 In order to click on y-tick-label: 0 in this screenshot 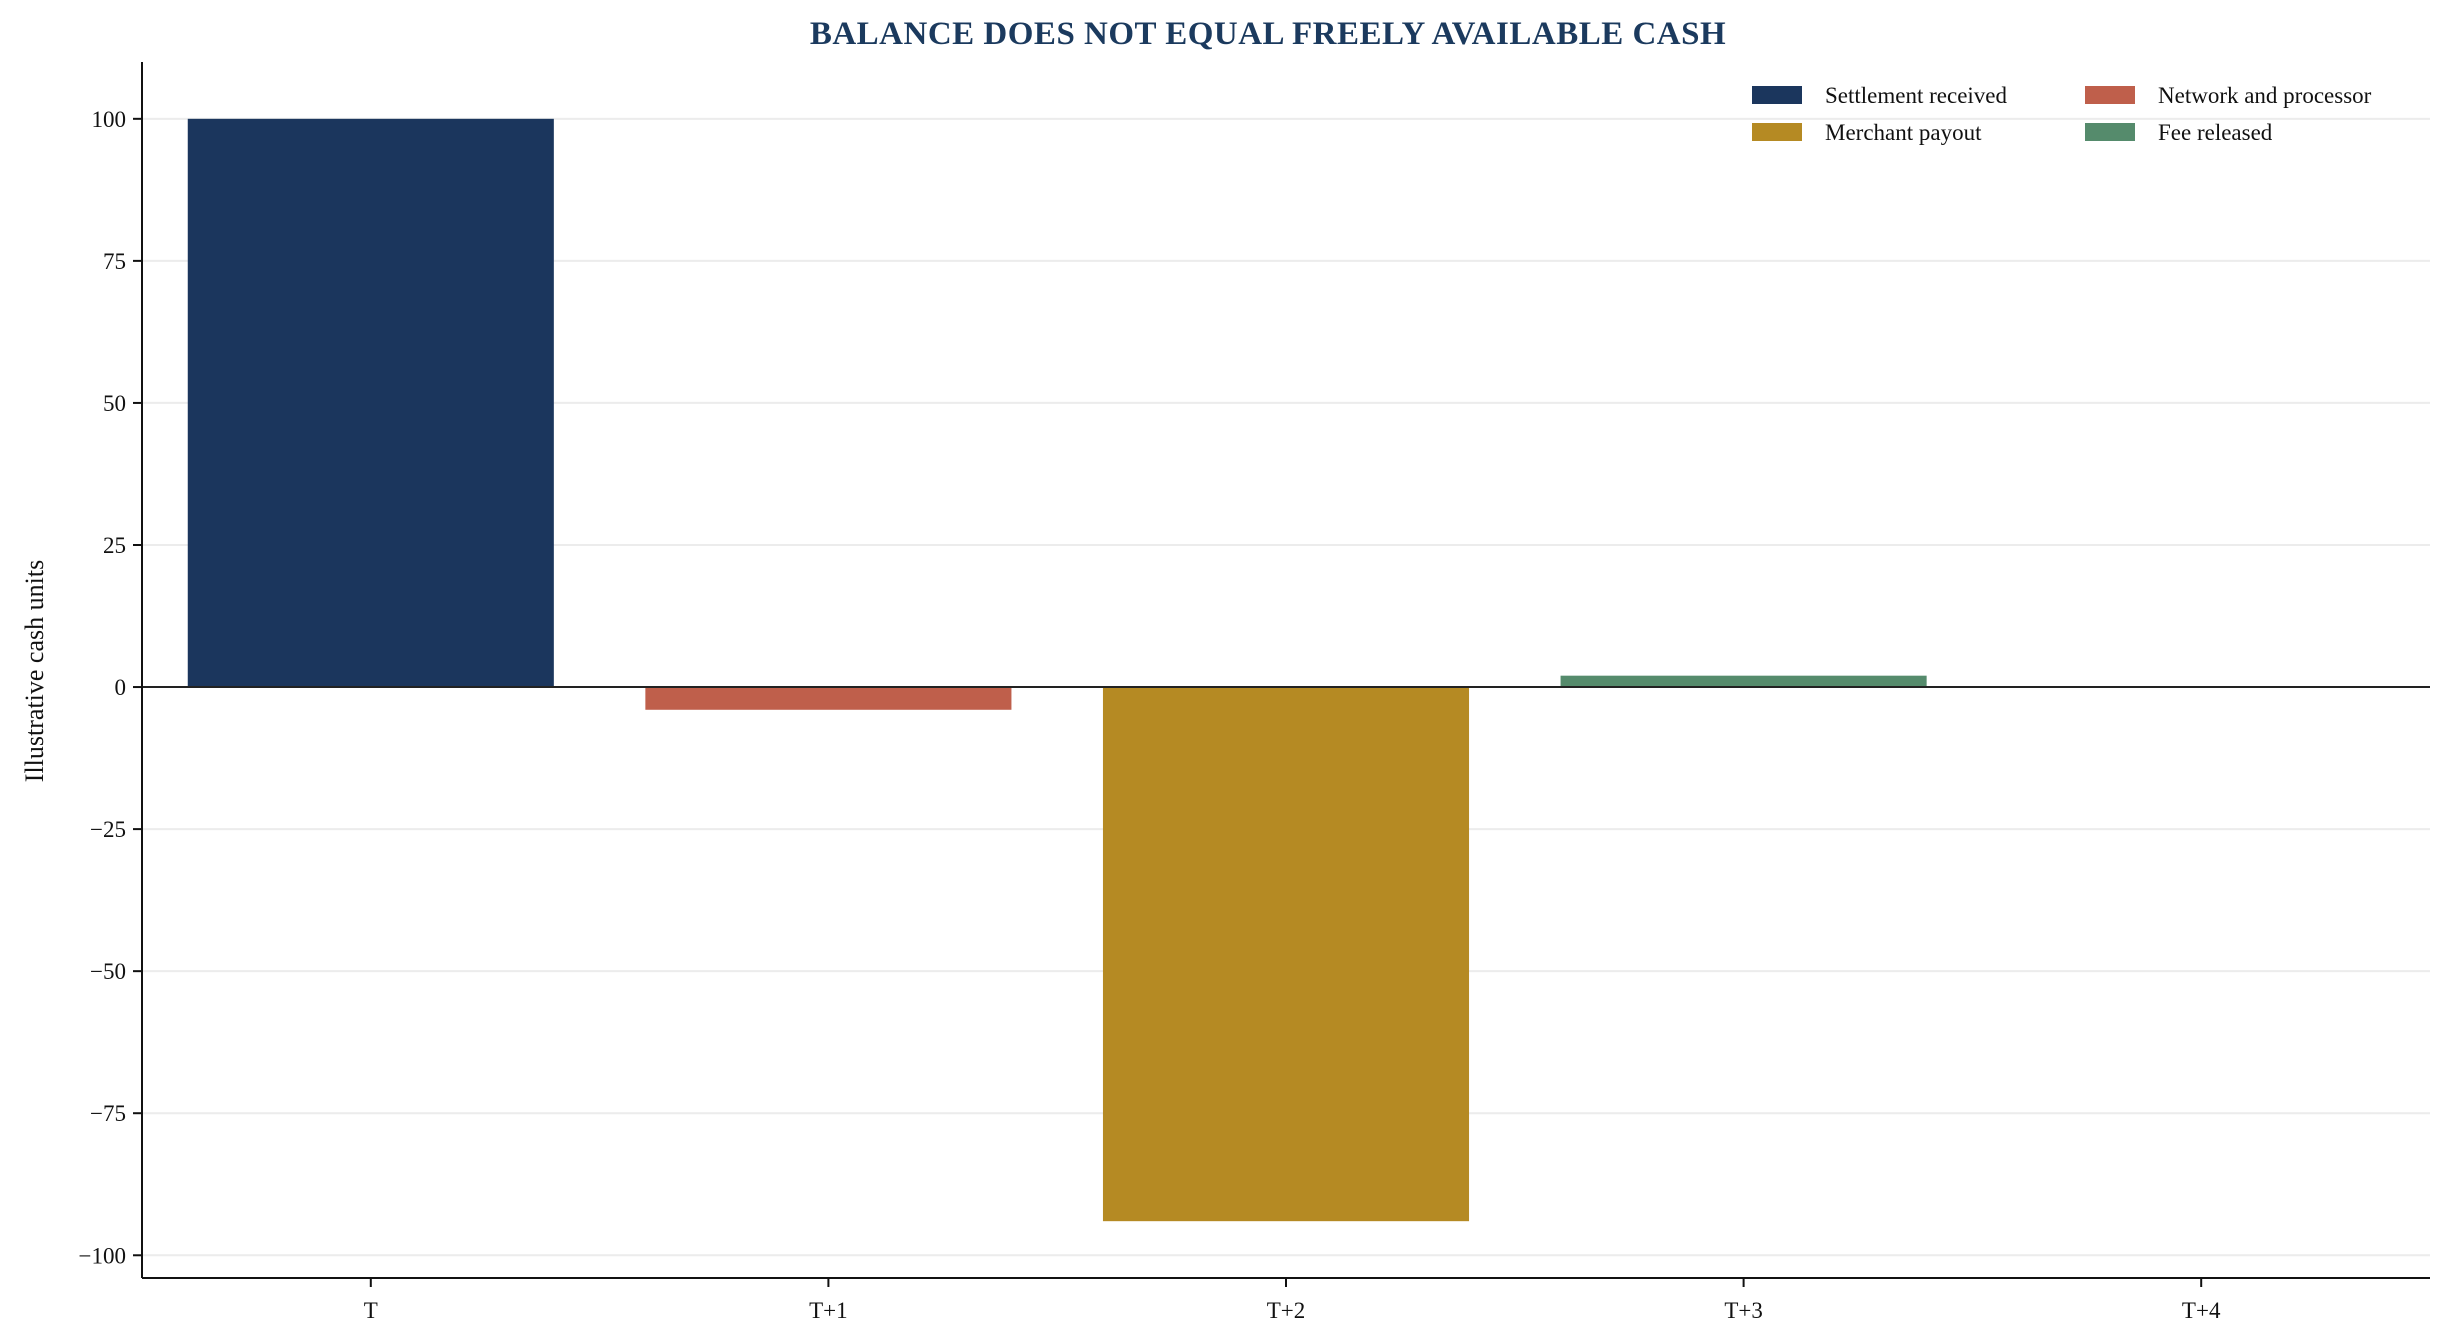, I will do `click(121, 687)`.